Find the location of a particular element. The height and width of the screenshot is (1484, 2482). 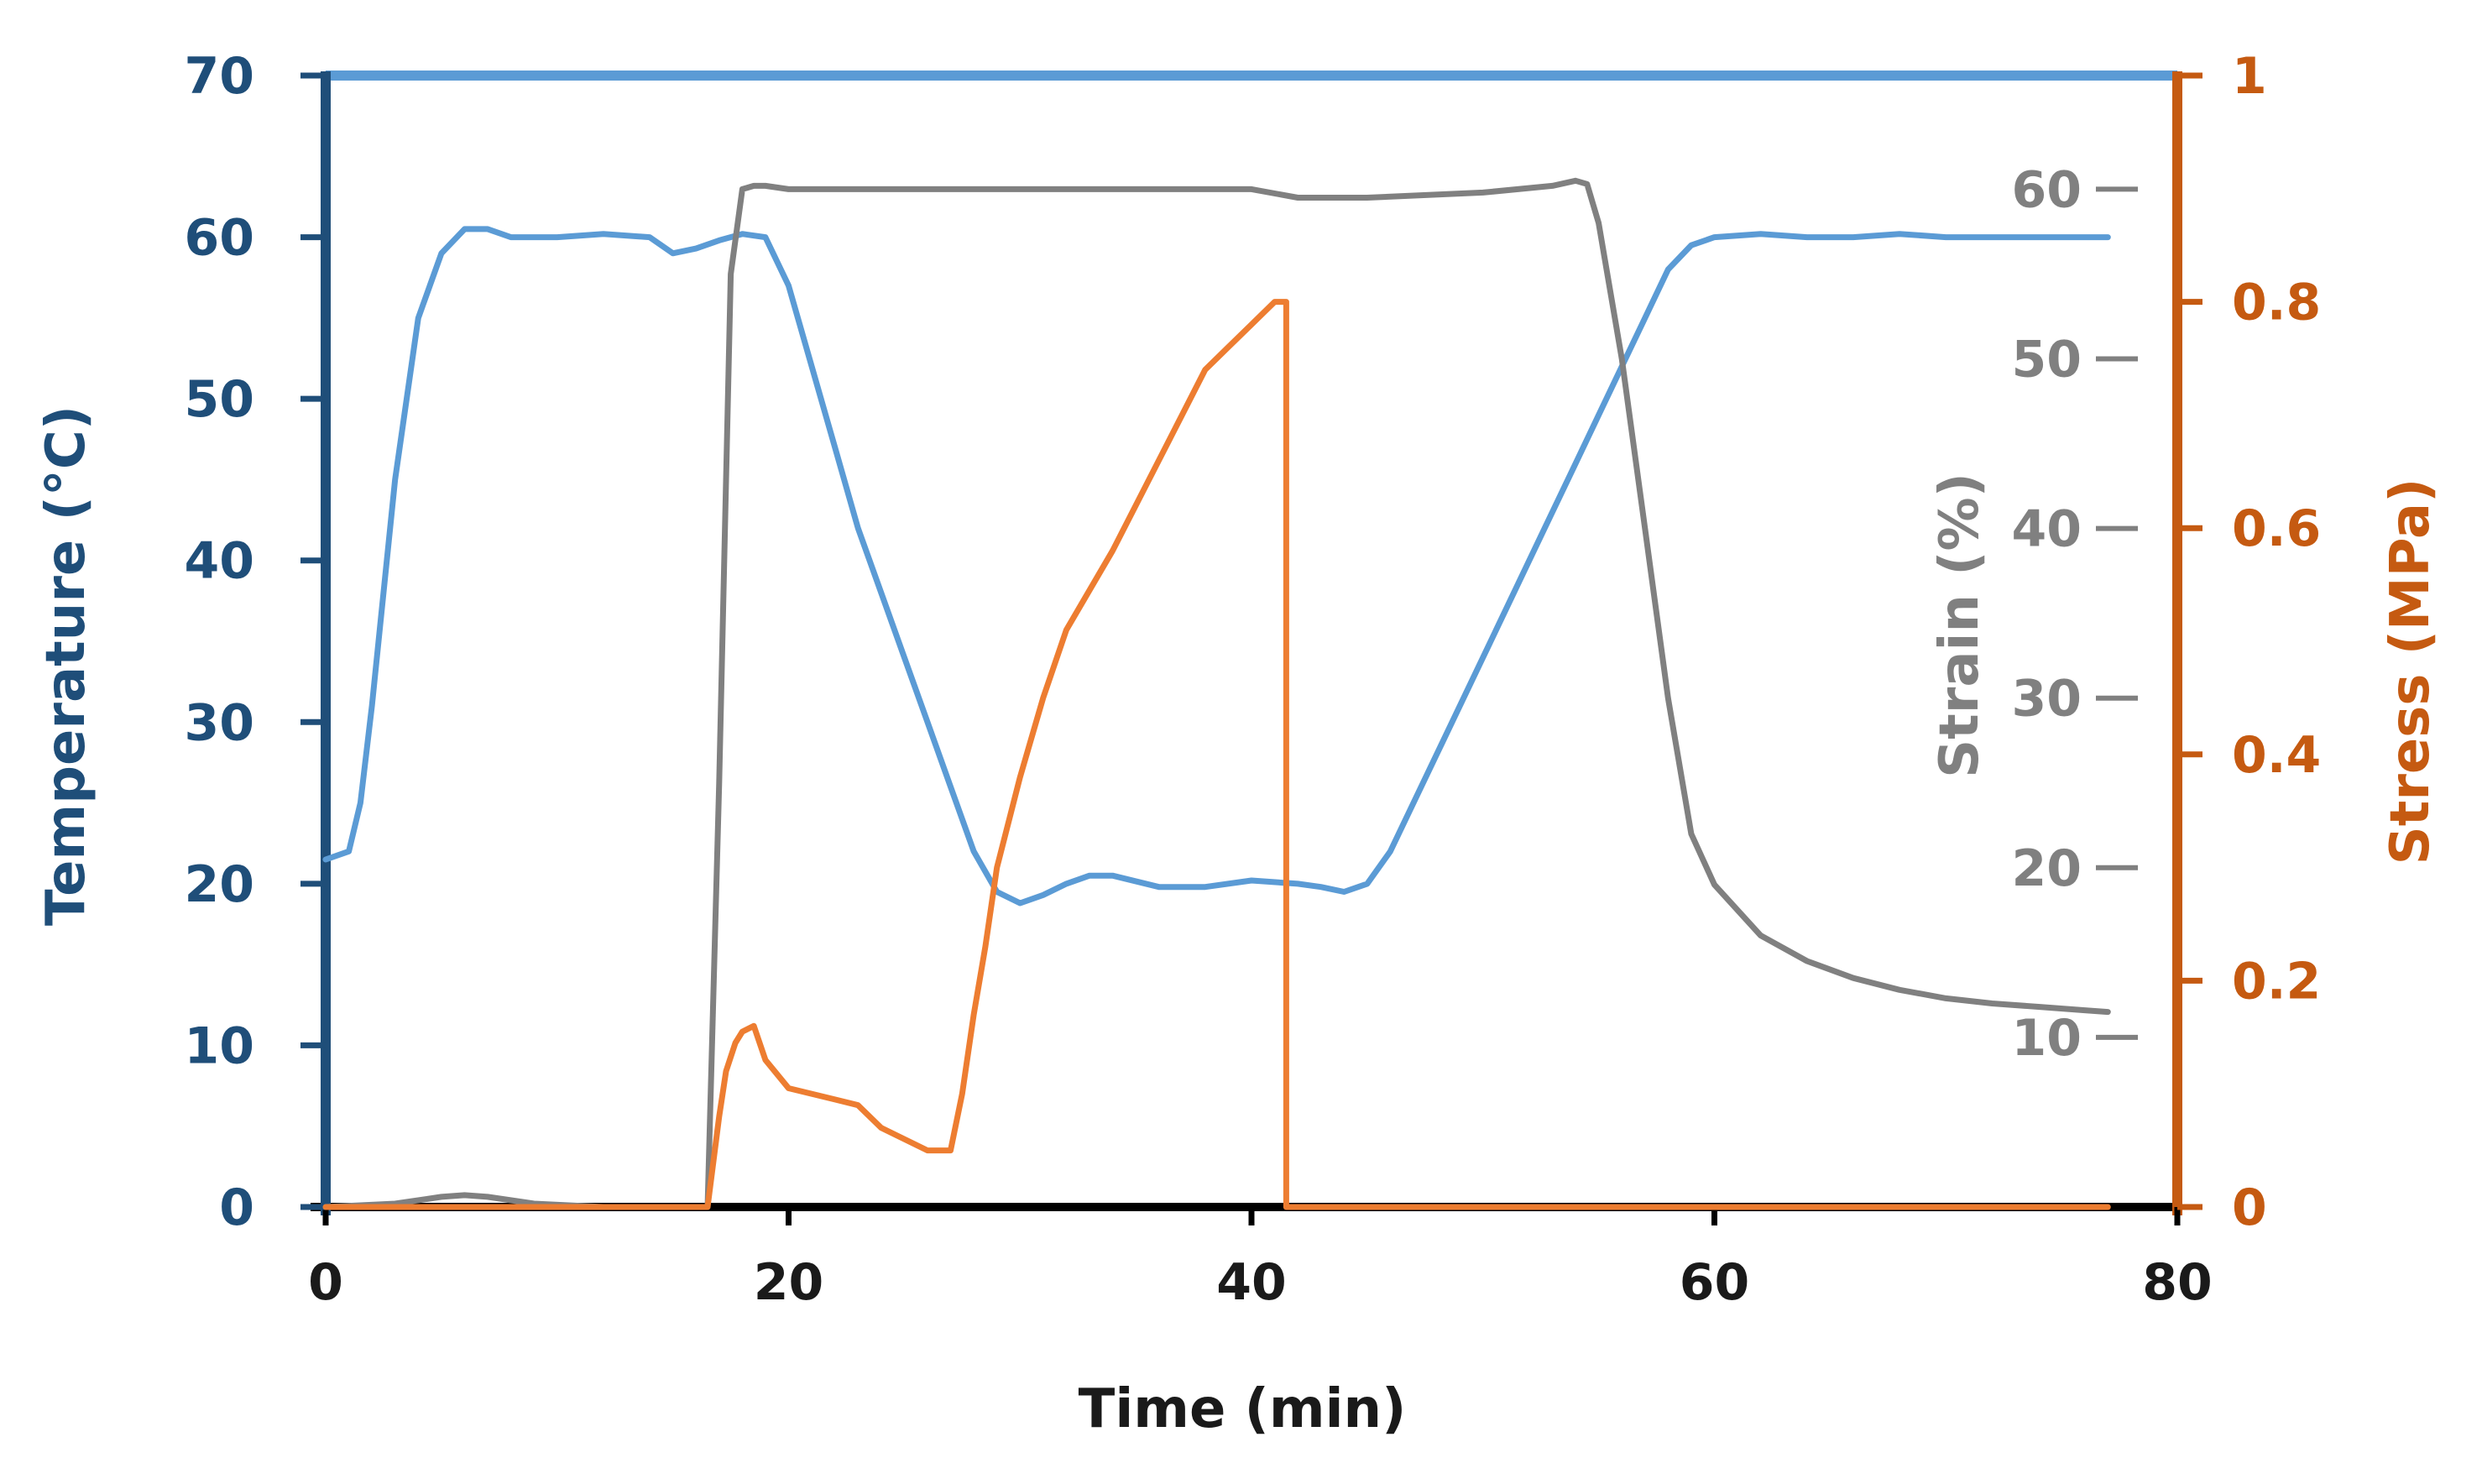

temperature-tick-label: 10 is located at coordinates (220, 1045).